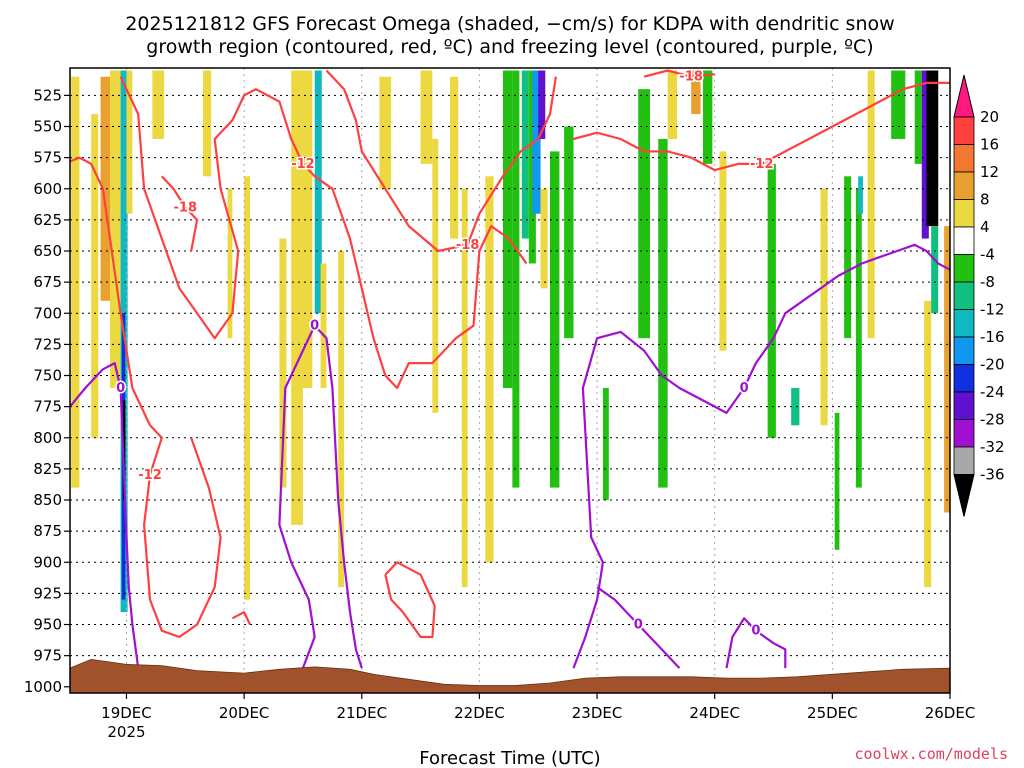 The height and width of the screenshot is (768, 1024). I want to click on dgz-contour-label-4: -12, so click(762, 164).